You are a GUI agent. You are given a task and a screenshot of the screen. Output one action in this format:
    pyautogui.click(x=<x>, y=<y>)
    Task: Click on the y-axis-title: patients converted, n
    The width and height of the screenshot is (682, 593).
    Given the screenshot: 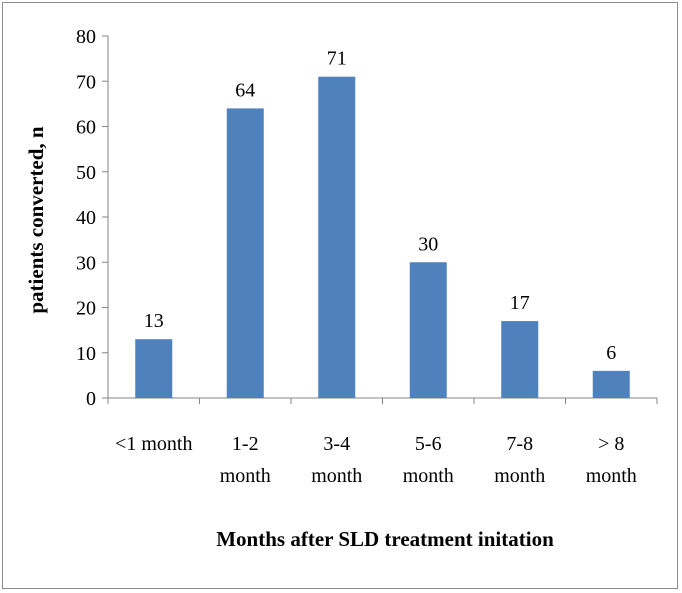 What is the action you would take?
    pyautogui.click(x=36, y=220)
    